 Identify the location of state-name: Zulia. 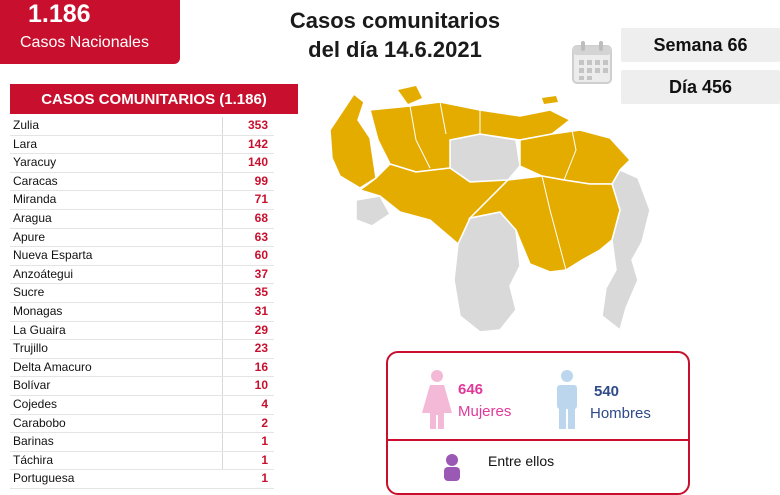
(26, 125).